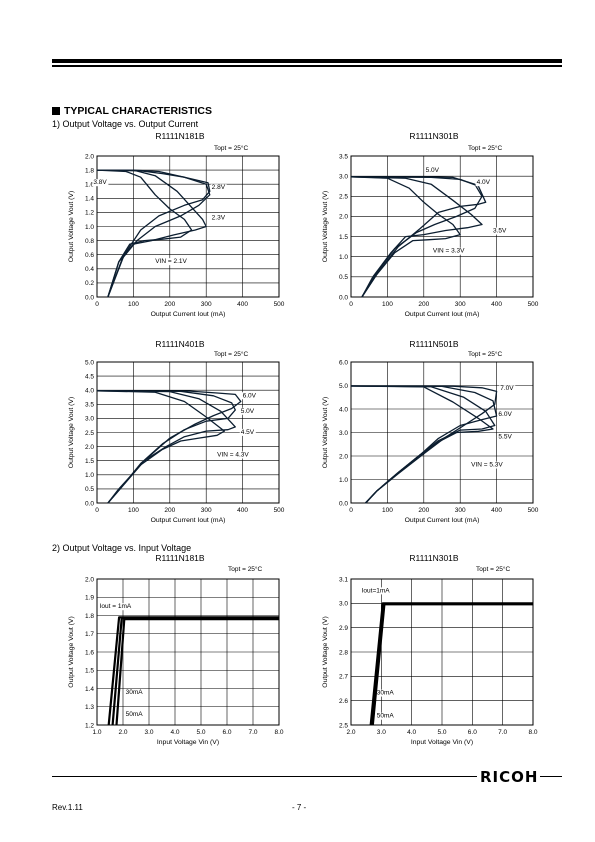  What do you see at coordinates (89, 283) in the screenshot?
I see `y-tick-label: 0.2` at bounding box center [89, 283].